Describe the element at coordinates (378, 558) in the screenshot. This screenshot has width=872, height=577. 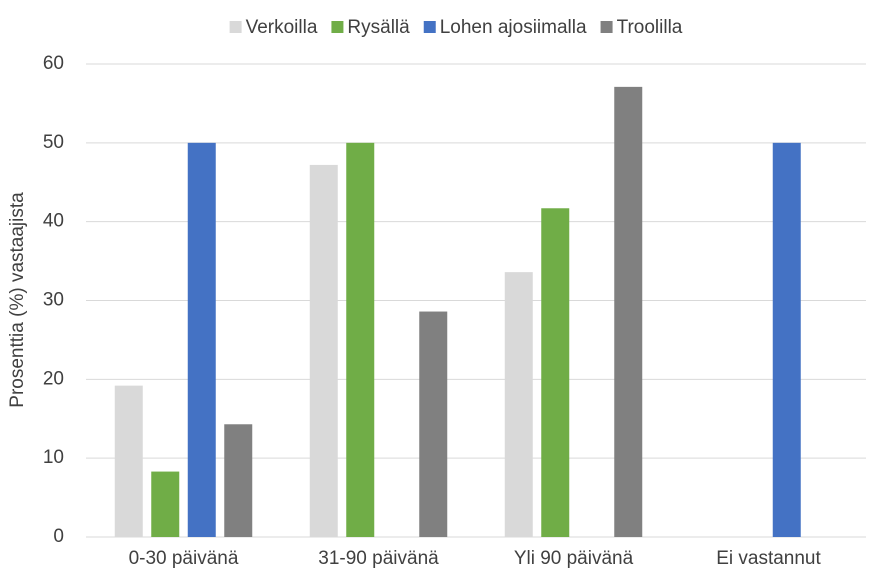
I see `x-tick-label: 31-90 päivänä` at that location.